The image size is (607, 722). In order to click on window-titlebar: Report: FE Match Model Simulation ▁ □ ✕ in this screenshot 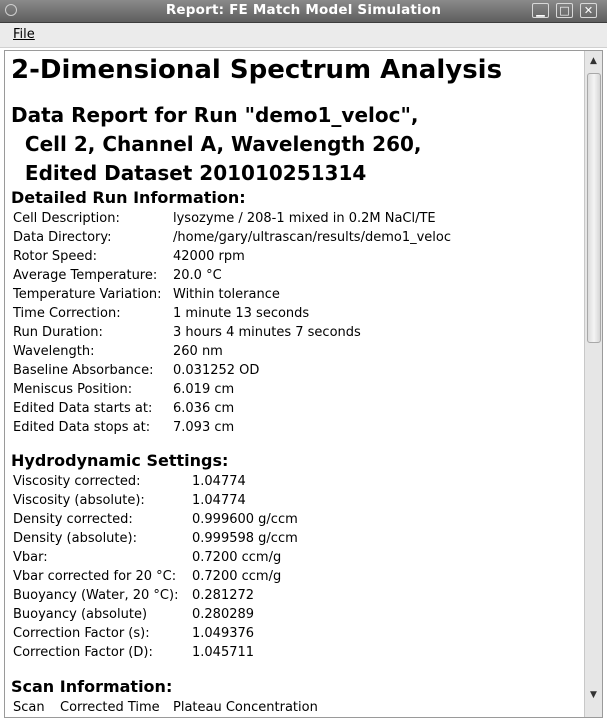, I will do `click(303, 11)`.